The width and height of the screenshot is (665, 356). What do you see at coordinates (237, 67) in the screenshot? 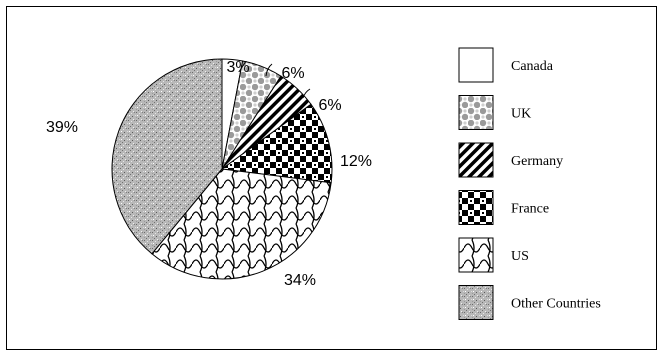
I see `slice-value-label: 3%` at bounding box center [237, 67].